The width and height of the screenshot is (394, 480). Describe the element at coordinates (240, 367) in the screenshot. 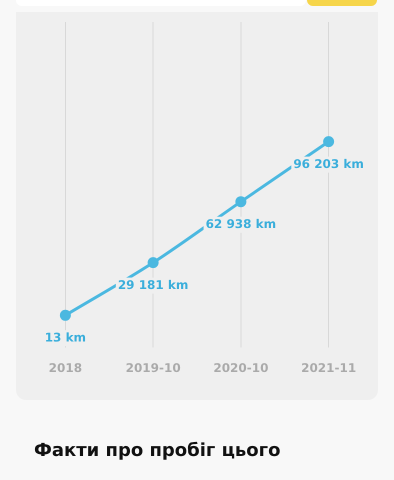

I see `x-tick-label: 2020-10` at that location.